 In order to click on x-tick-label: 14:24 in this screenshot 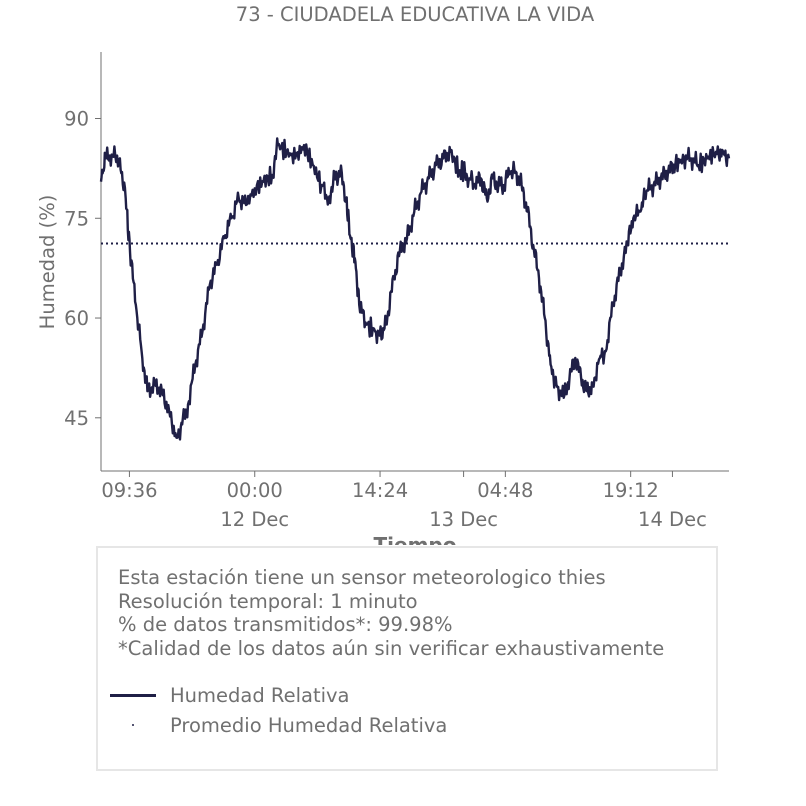, I will do `click(380, 490)`.